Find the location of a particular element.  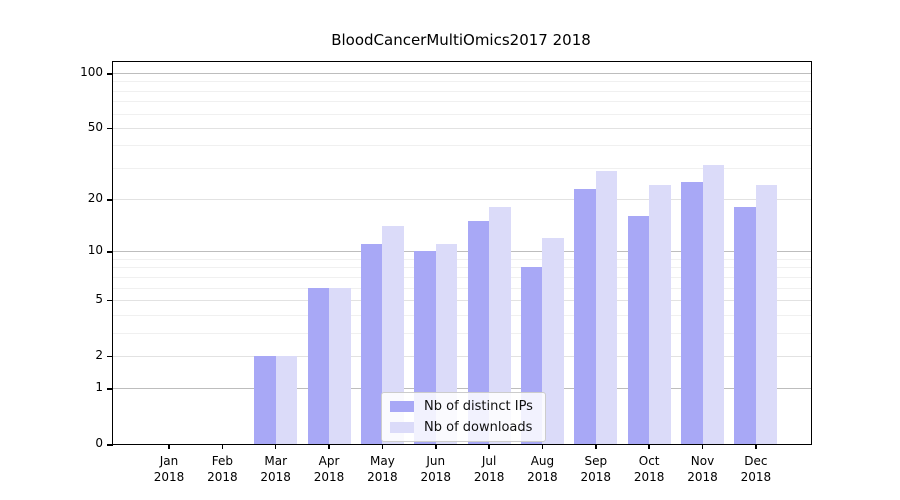

bar-dec-downloads is located at coordinates (766, 314).